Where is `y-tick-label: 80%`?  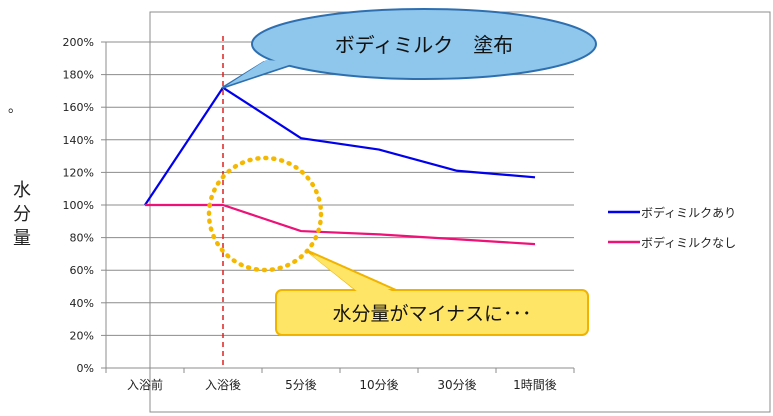
y-tick-label: 80% is located at coordinates (82, 238).